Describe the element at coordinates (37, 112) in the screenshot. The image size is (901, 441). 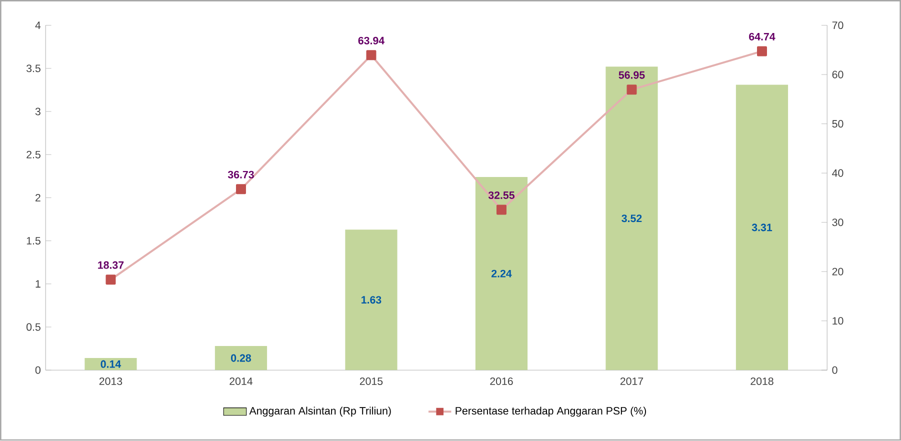
I see `y-tick-label: 3` at that location.